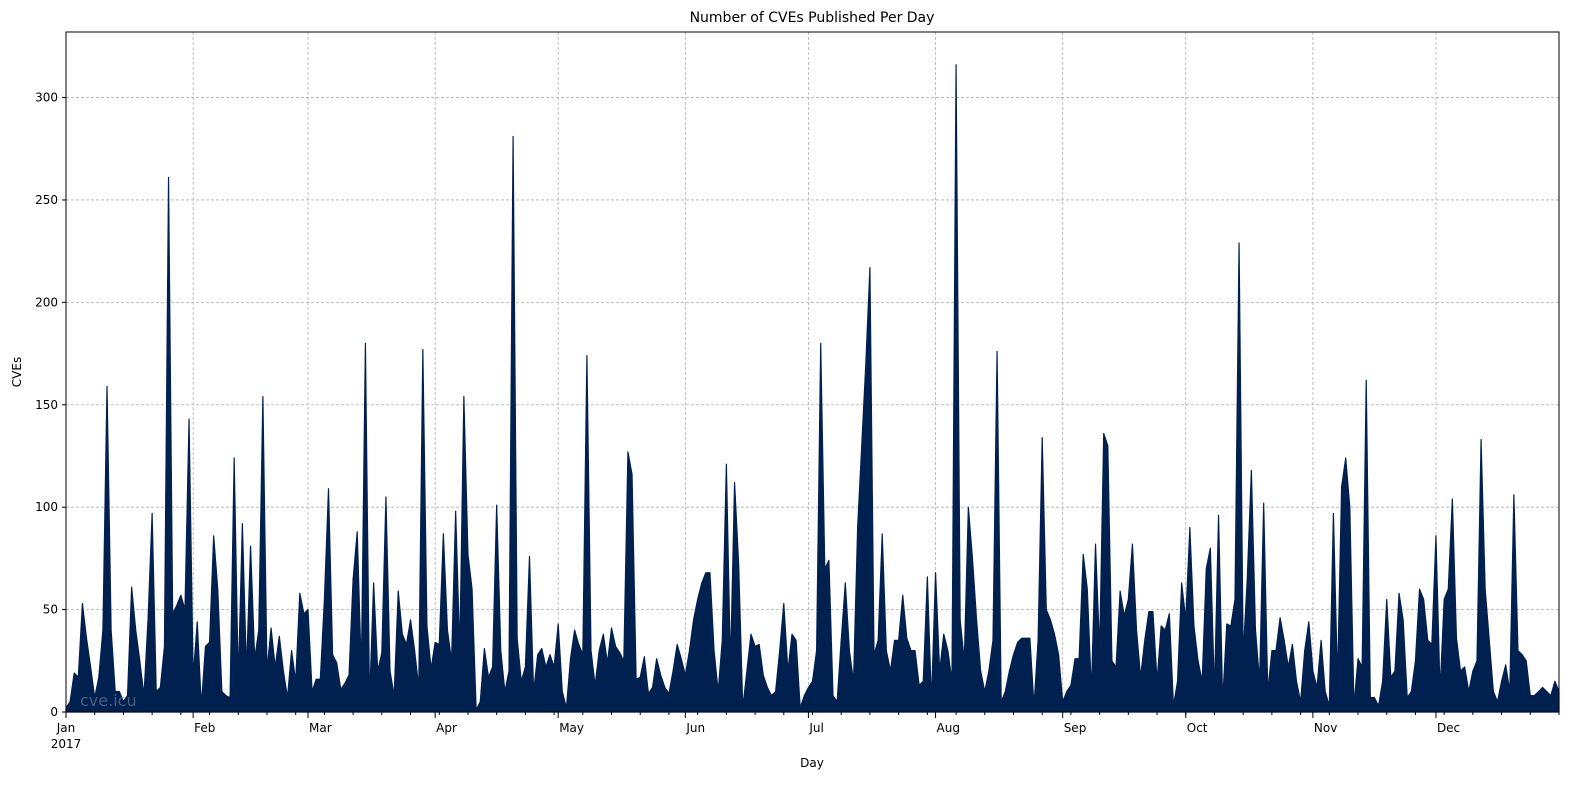  I want to click on x-tick-label: Oct, so click(1197, 728).